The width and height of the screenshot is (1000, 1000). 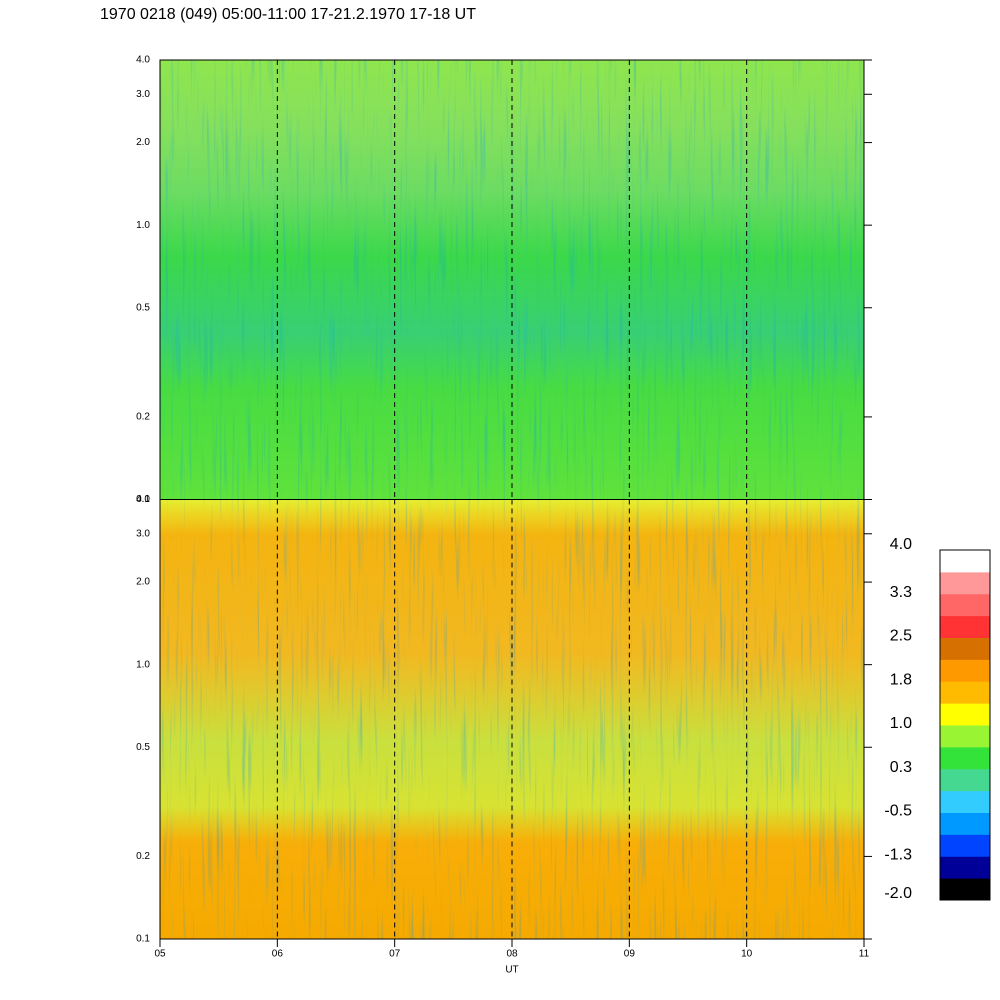 I want to click on x-tick-label: 05, so click(x=160, y=954).